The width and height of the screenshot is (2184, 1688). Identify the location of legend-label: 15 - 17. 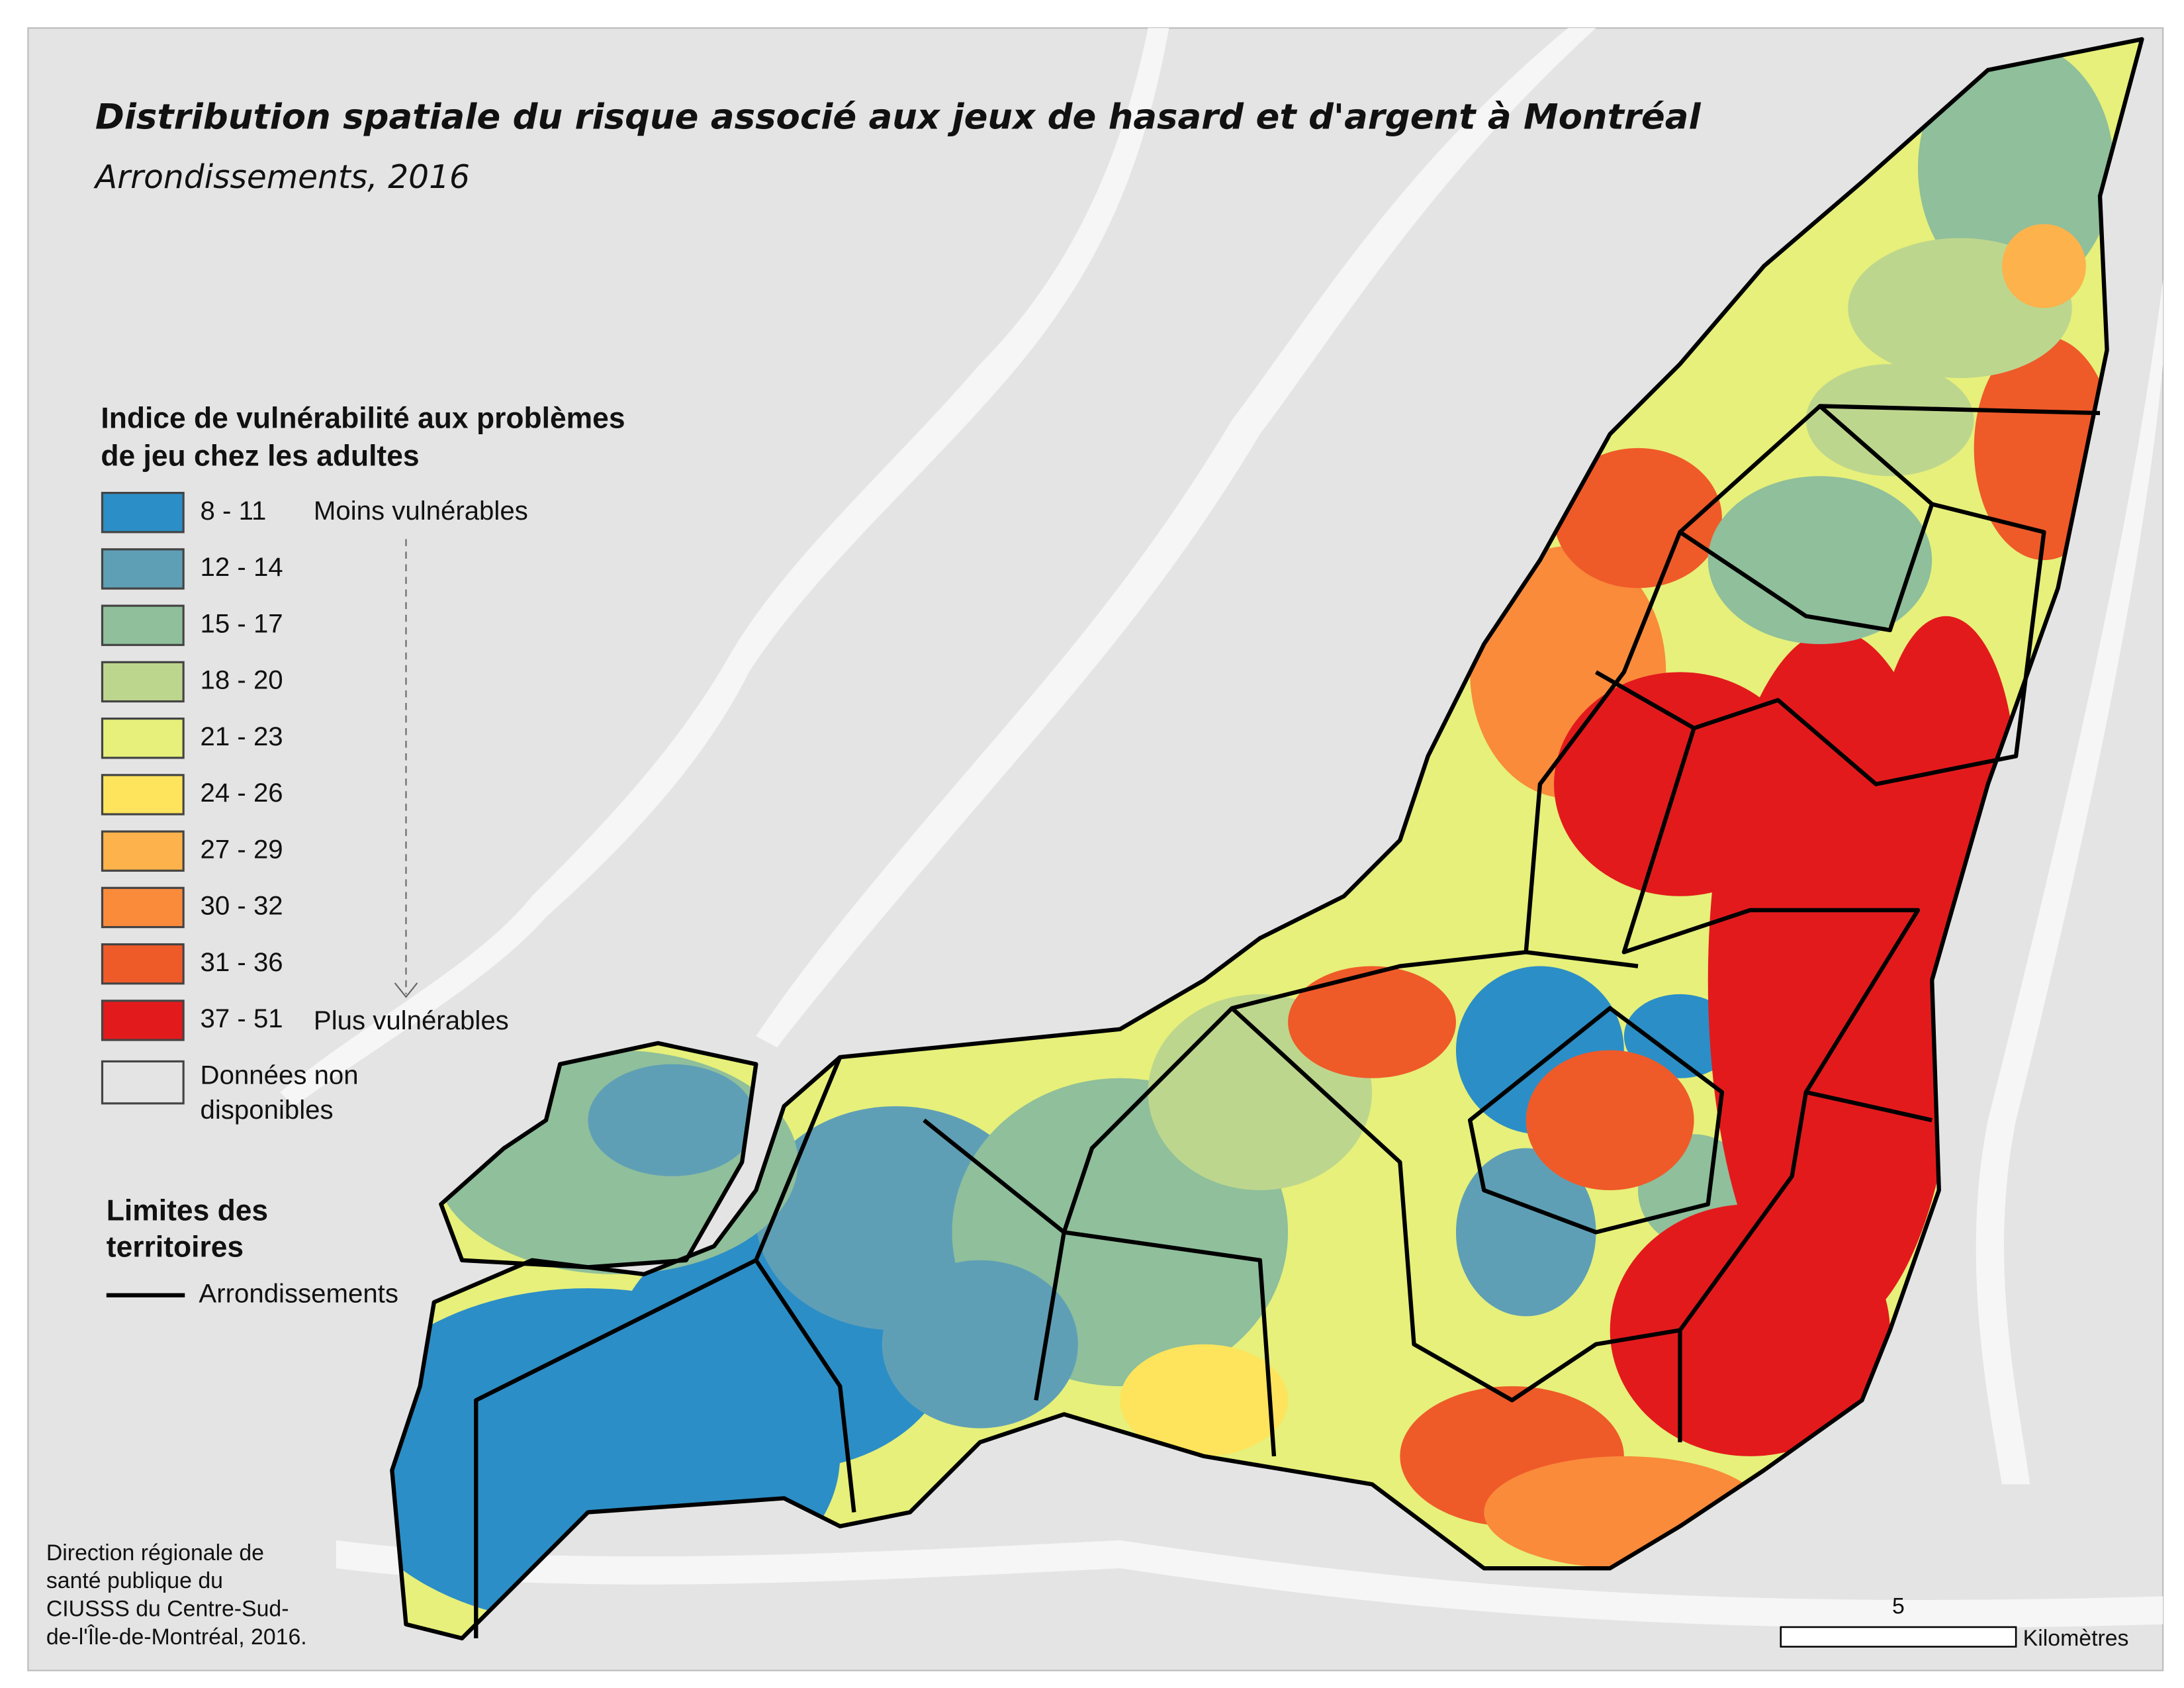
(242, 623).